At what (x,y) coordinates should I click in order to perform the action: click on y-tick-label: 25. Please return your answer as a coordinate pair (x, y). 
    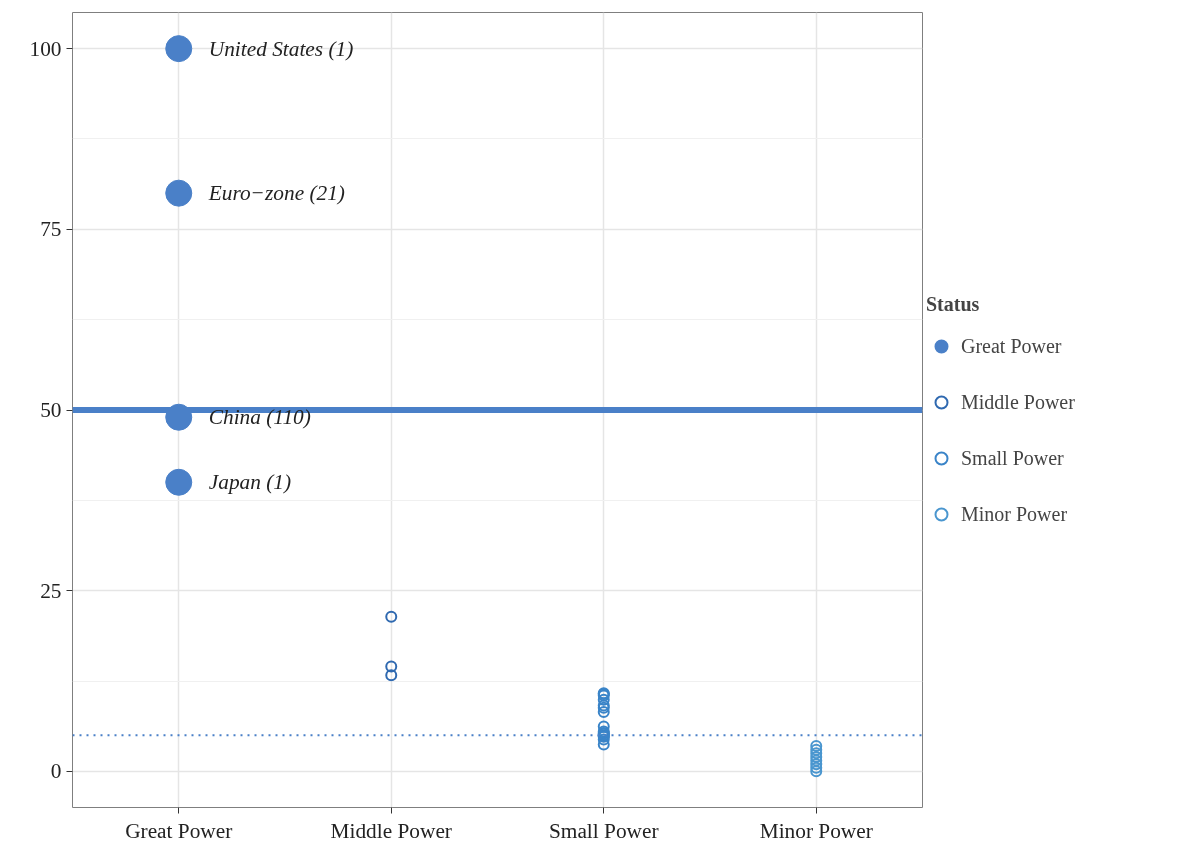
    Looking at the image, I should click on (51, 590).